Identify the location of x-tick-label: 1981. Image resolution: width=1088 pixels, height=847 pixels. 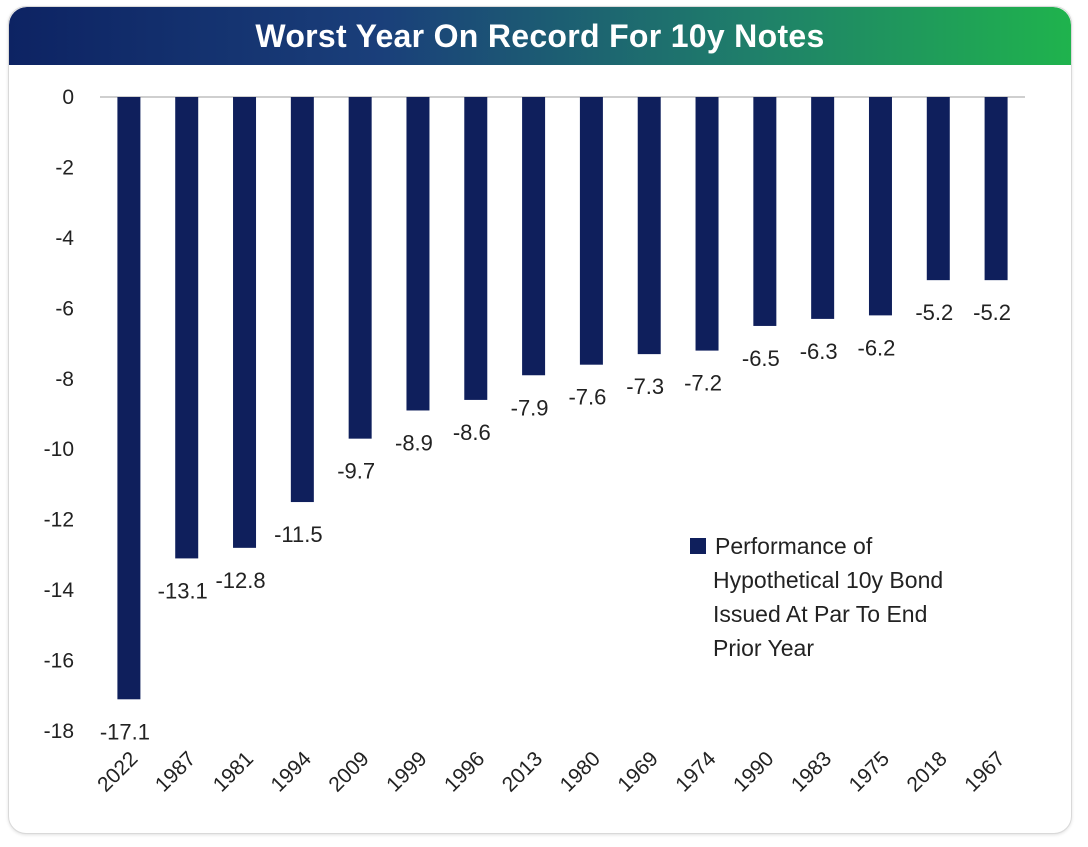
(233, 771).